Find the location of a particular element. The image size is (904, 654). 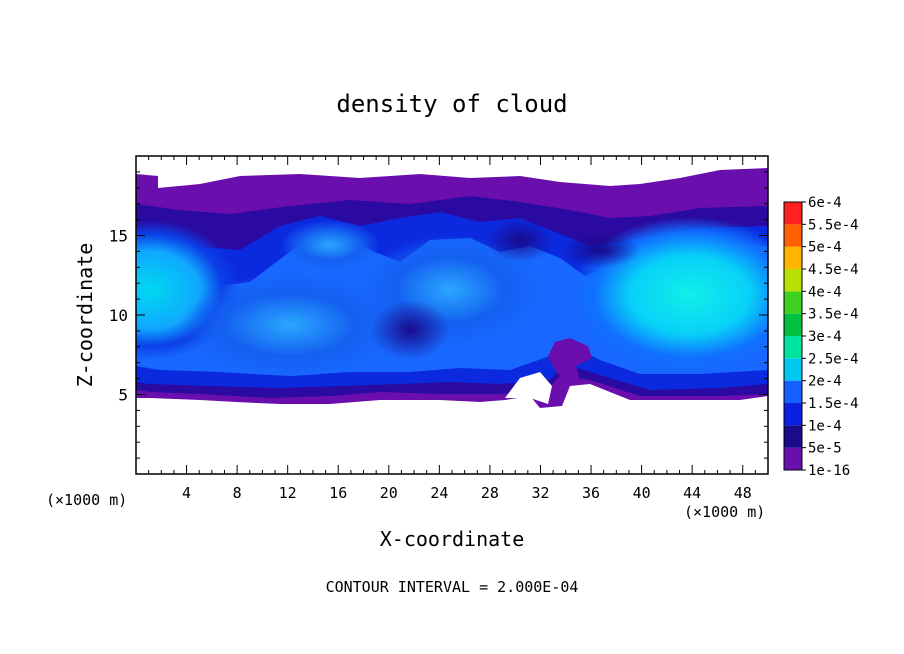

x-unit-right: (×1000 m) is located at coordinates (724, 512).